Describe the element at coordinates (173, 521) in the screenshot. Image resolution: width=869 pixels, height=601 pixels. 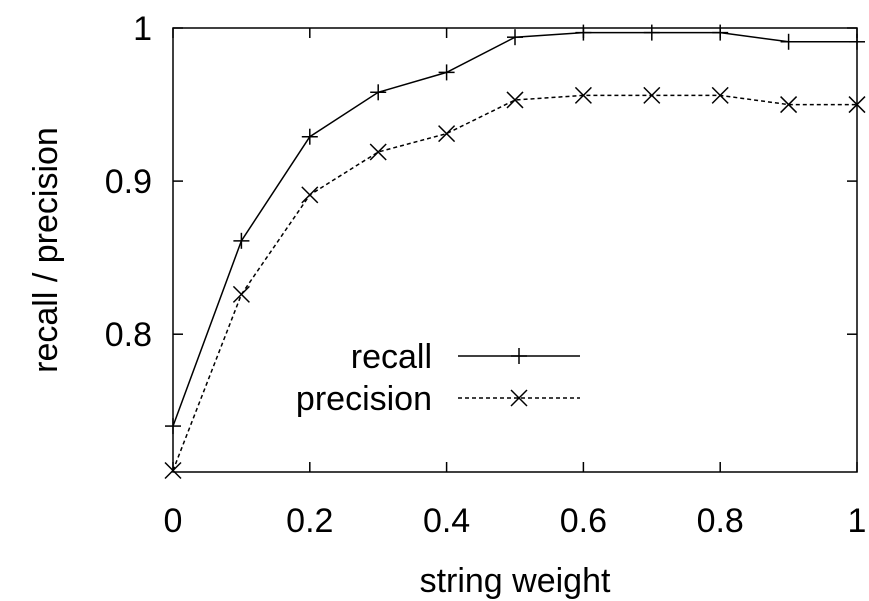
I see `x-tick-label: 0` at that location.